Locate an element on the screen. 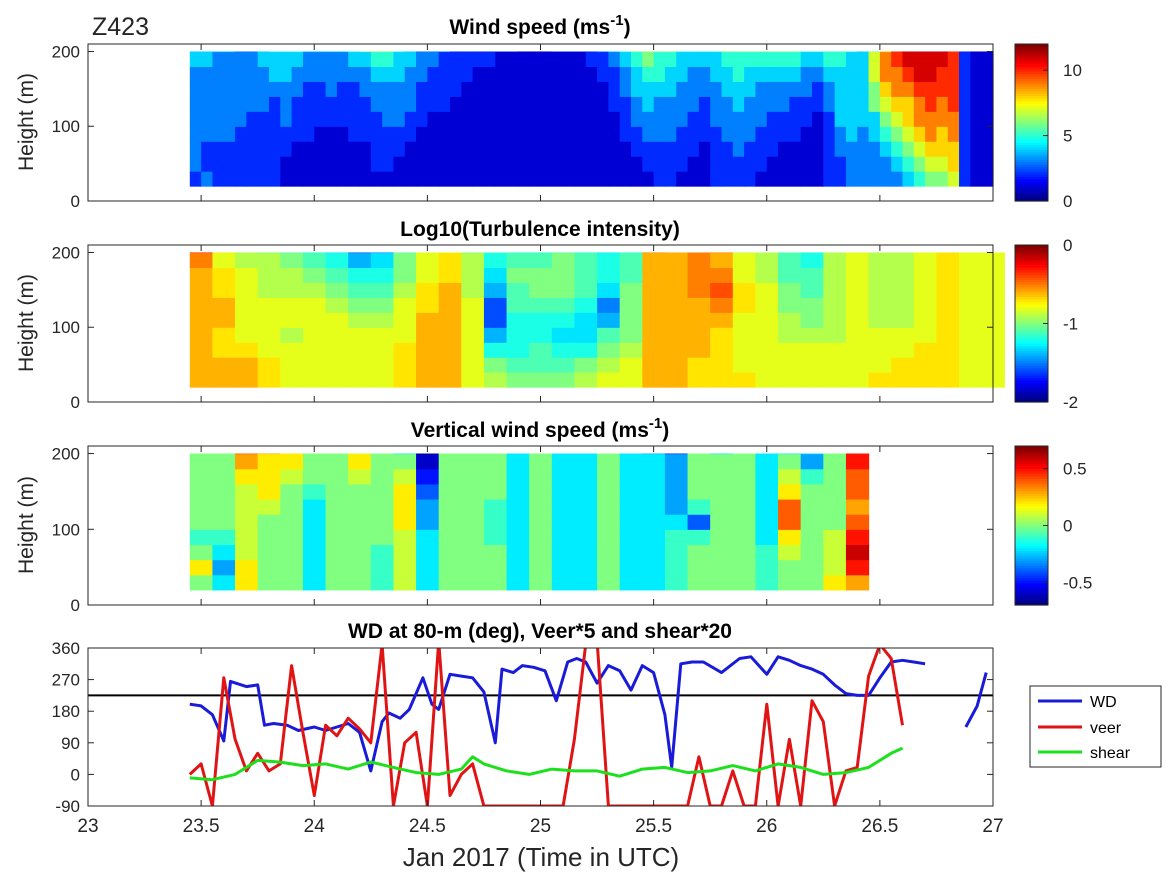 This screenshot has height=875, width=1167. colorbar-tick-label: 0 is located at coordinates (1067, 201).